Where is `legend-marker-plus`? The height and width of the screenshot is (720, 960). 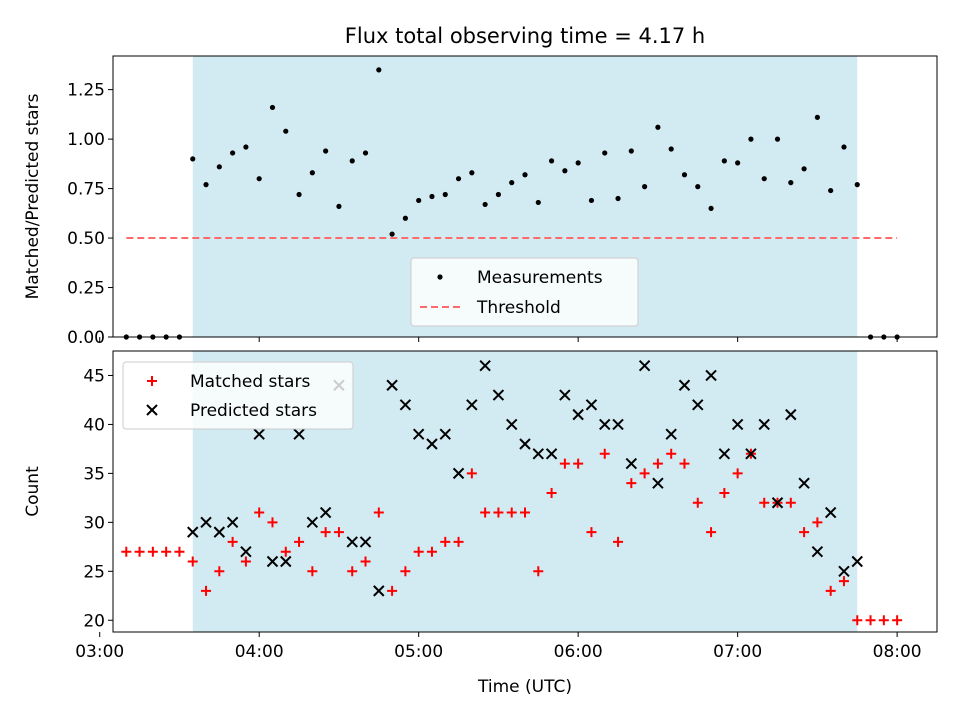
legend-marker-plus is located at coordinates (152, 381).